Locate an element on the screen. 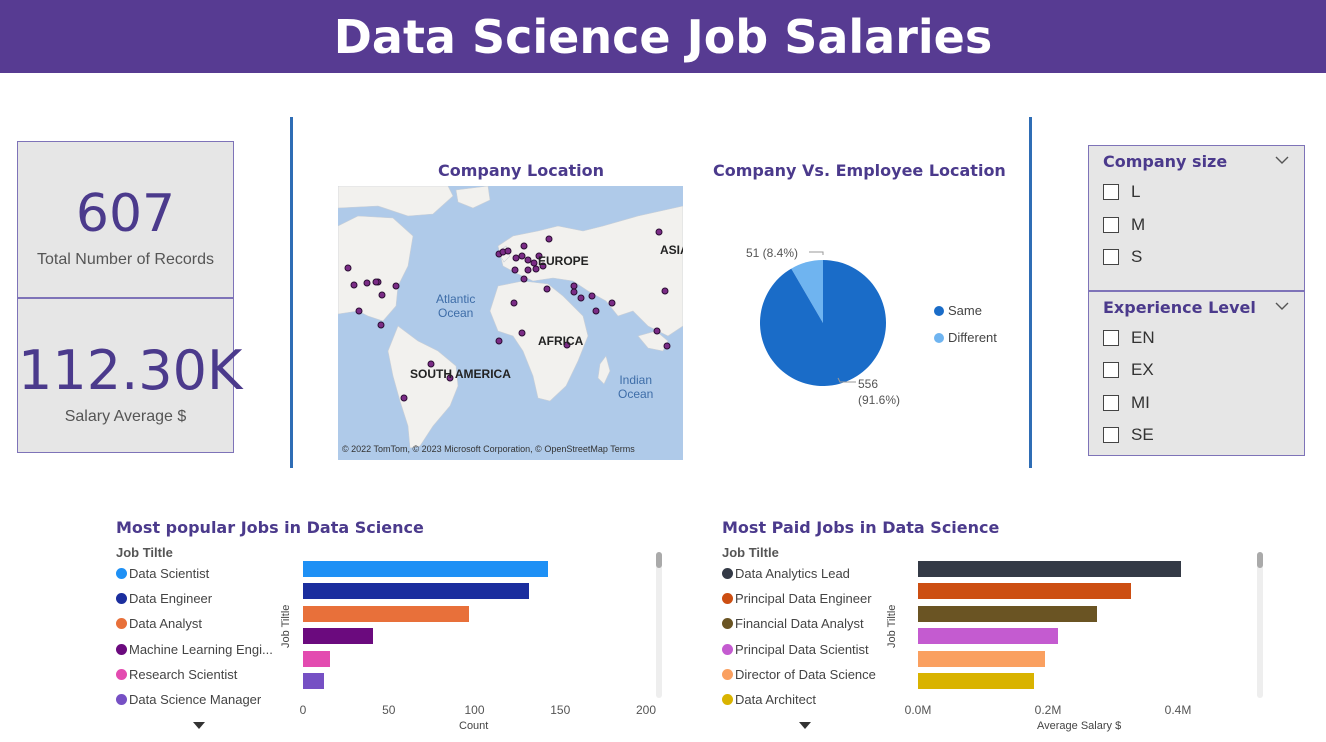 The image size is (1326, 742). salary-average-value: 112.30K is located at coordinates (130, 370).